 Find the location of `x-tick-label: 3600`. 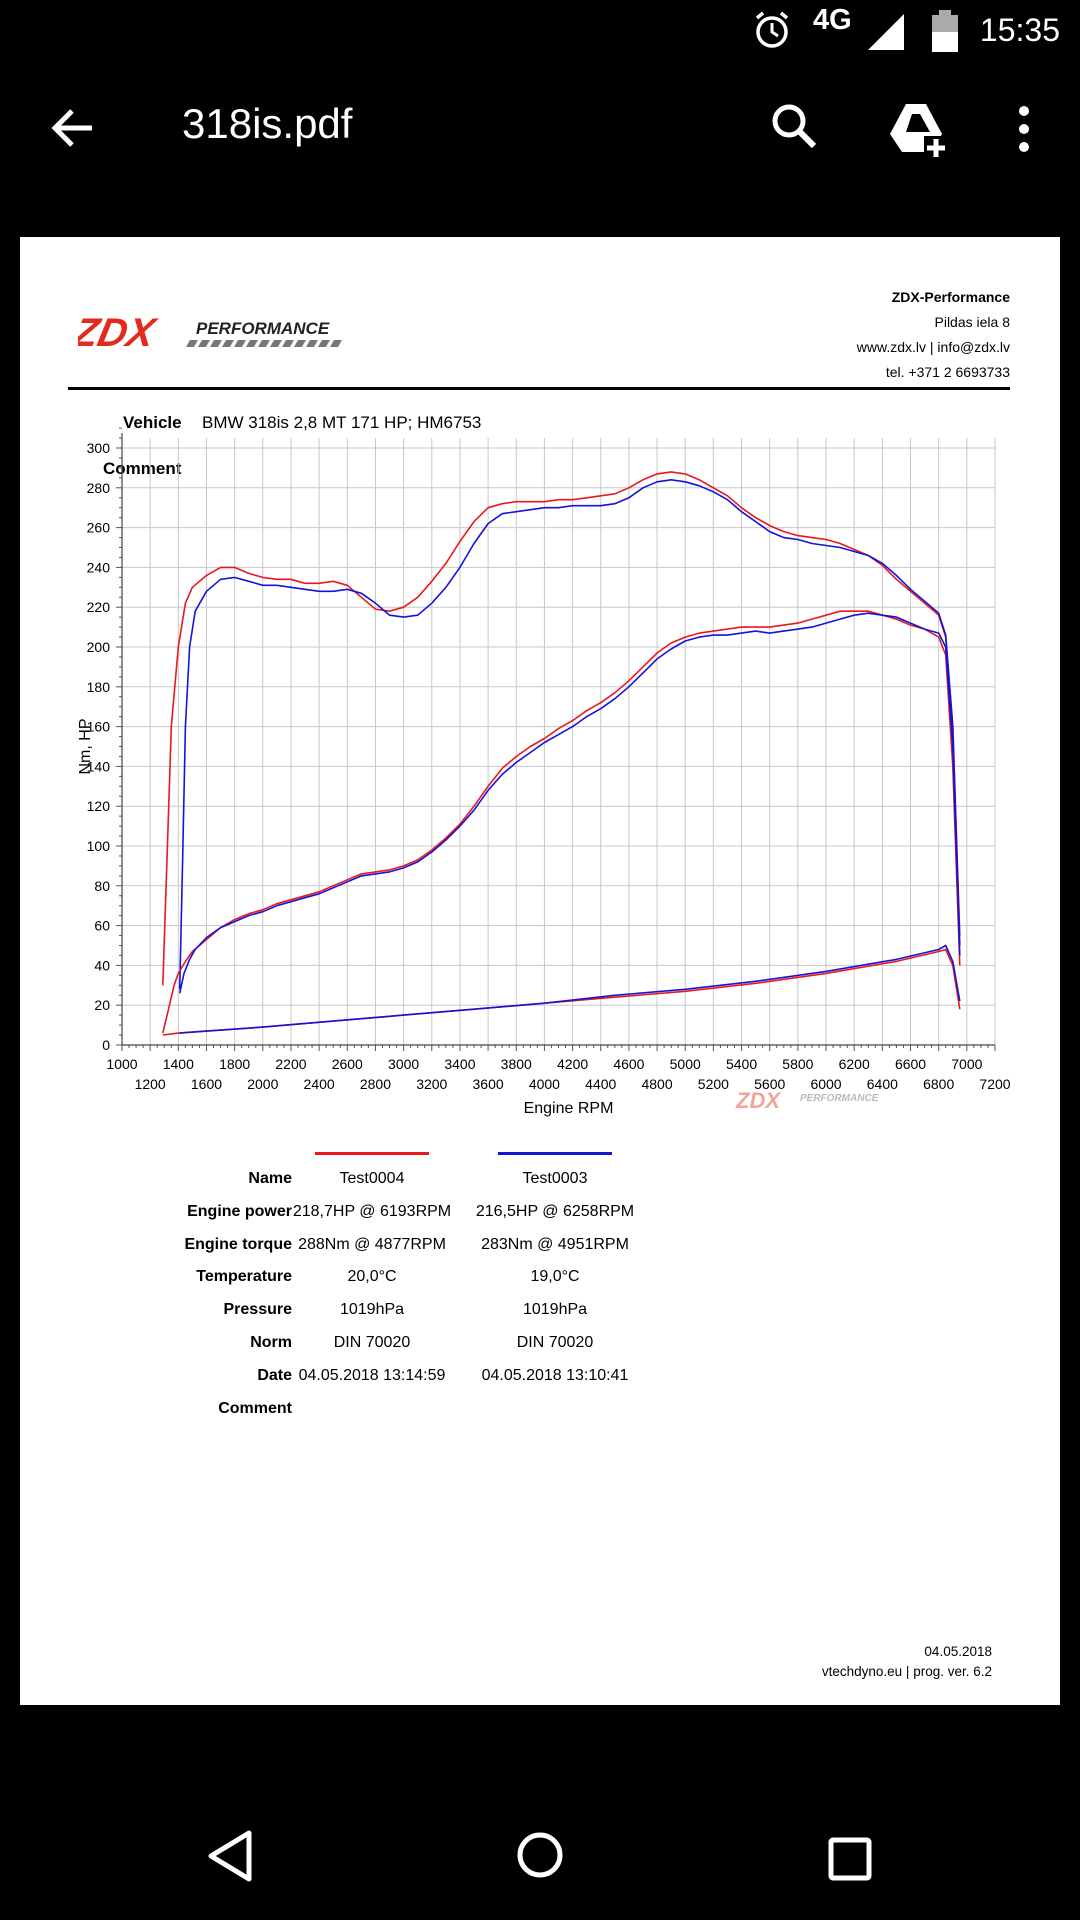

x-tick-label: 3600 is located at coordinates (488, 1084).